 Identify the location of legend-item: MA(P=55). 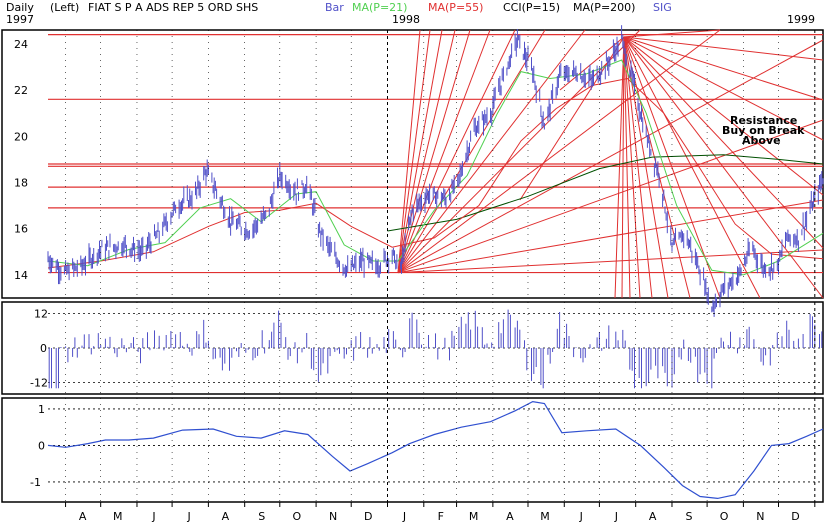
(455, 7).